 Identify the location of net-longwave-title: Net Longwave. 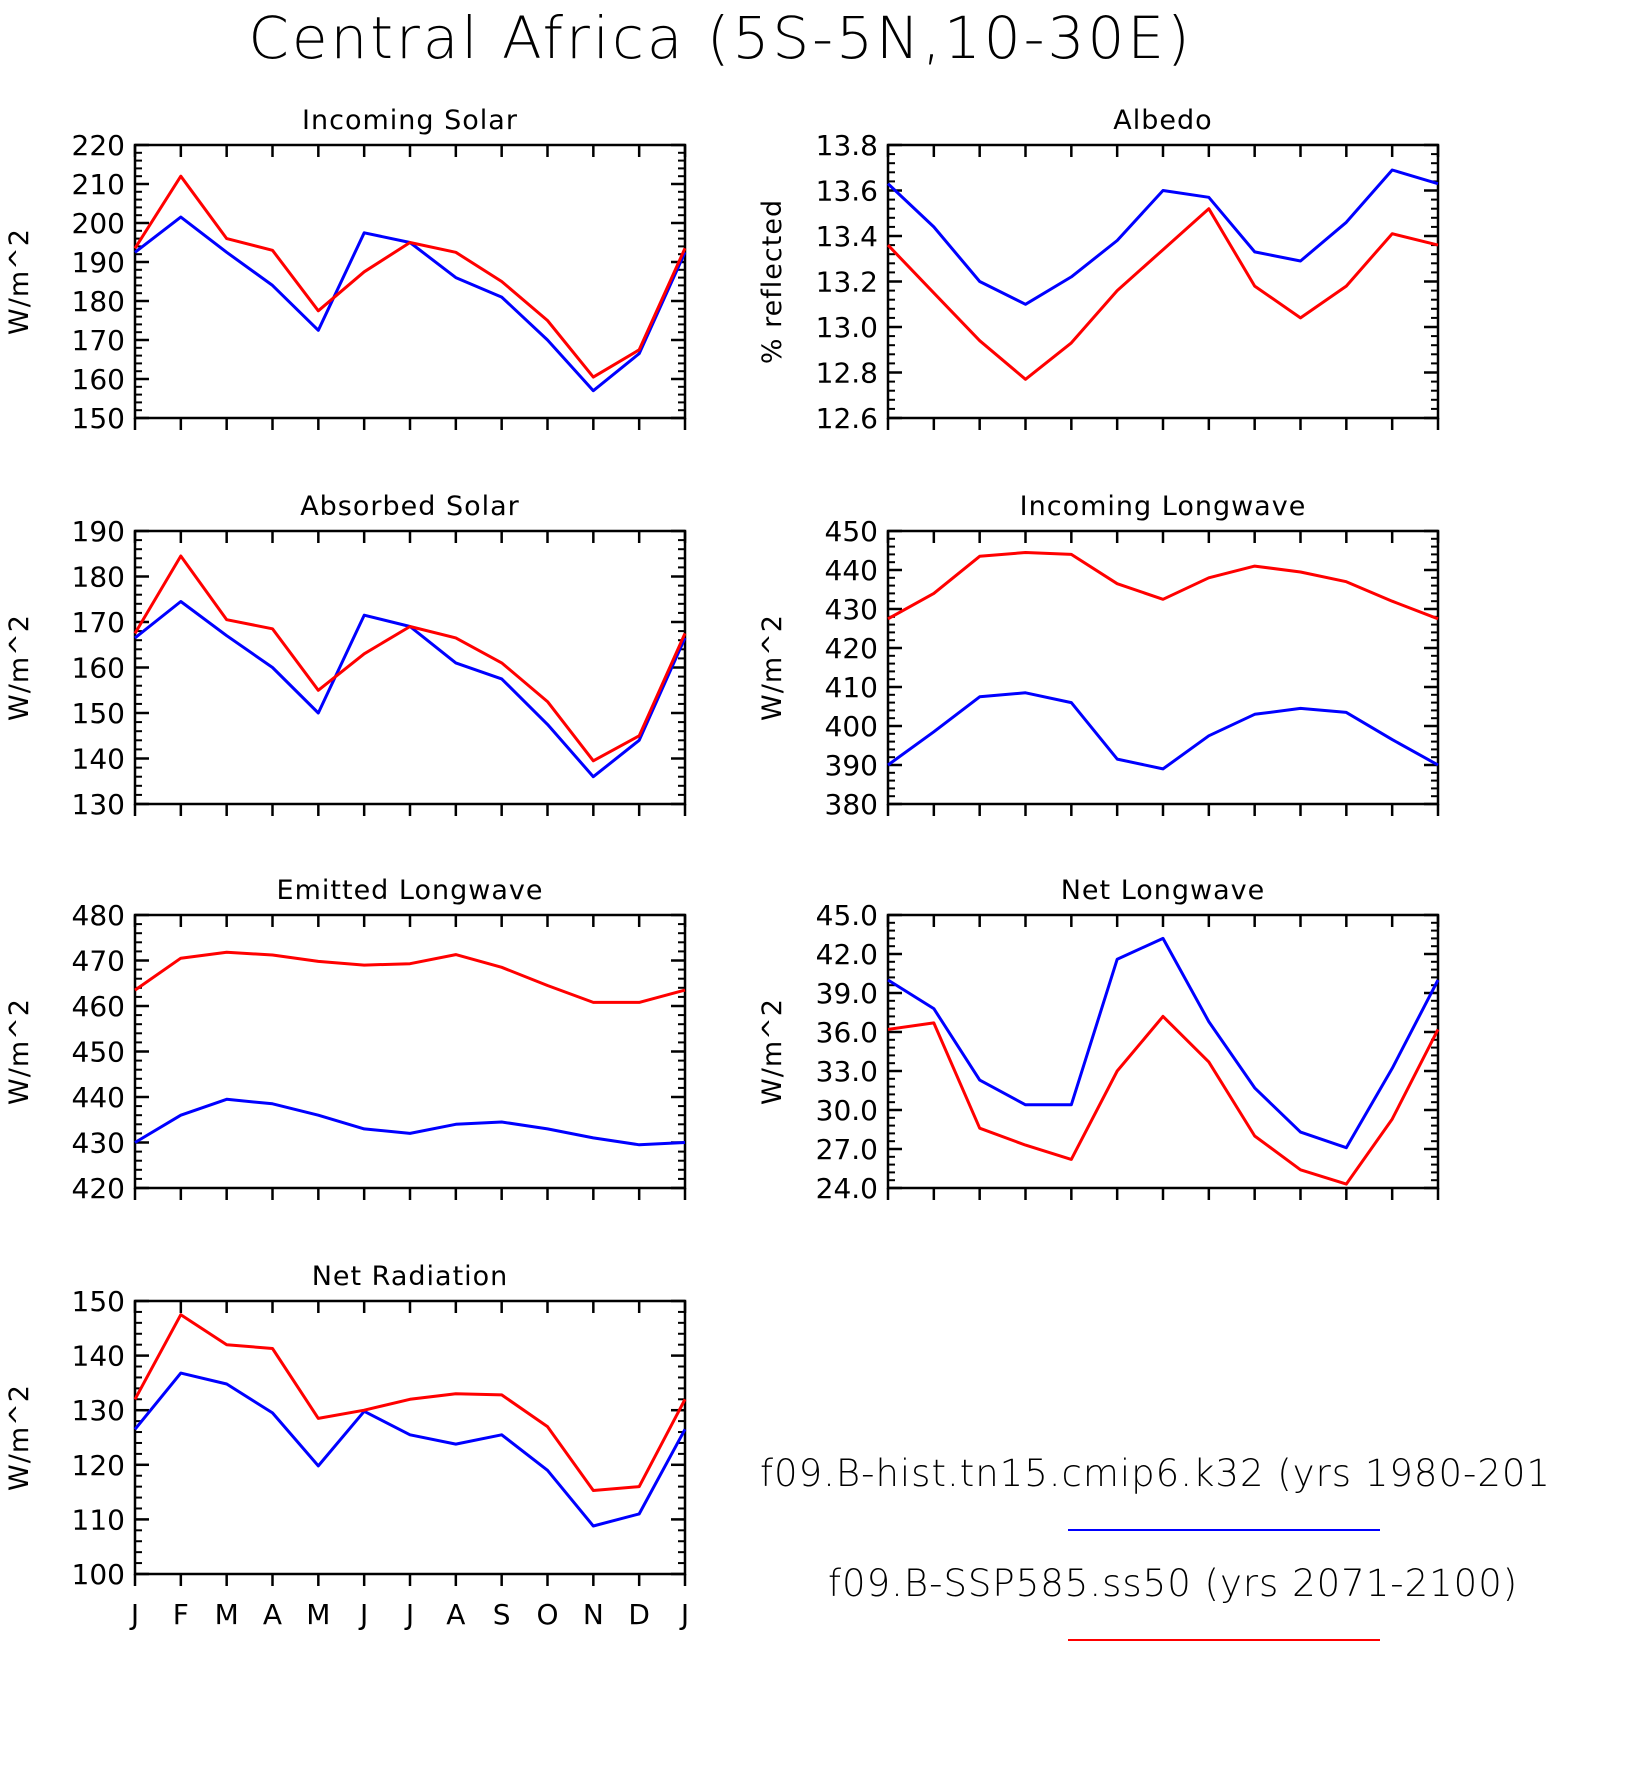
(1163, 890).